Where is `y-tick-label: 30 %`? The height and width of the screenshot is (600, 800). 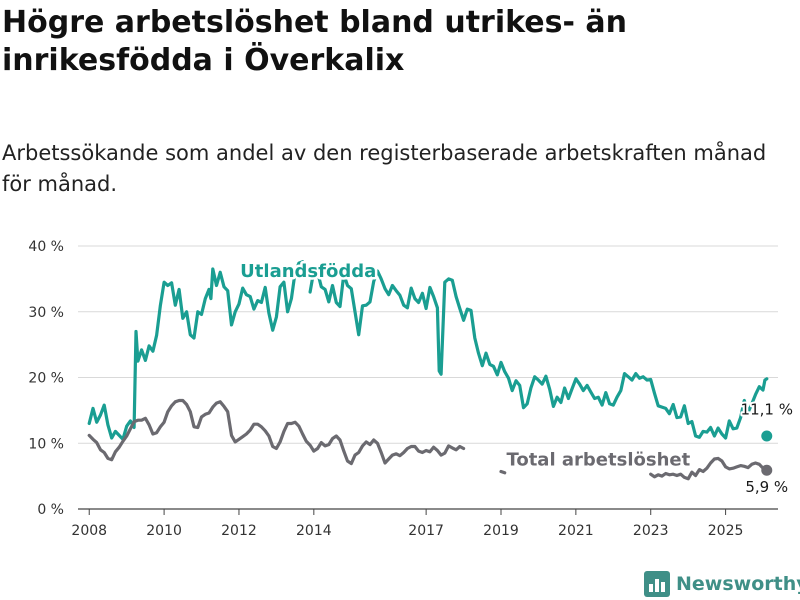 y-tick-label: 30 % is located at coordinates (46, 313).